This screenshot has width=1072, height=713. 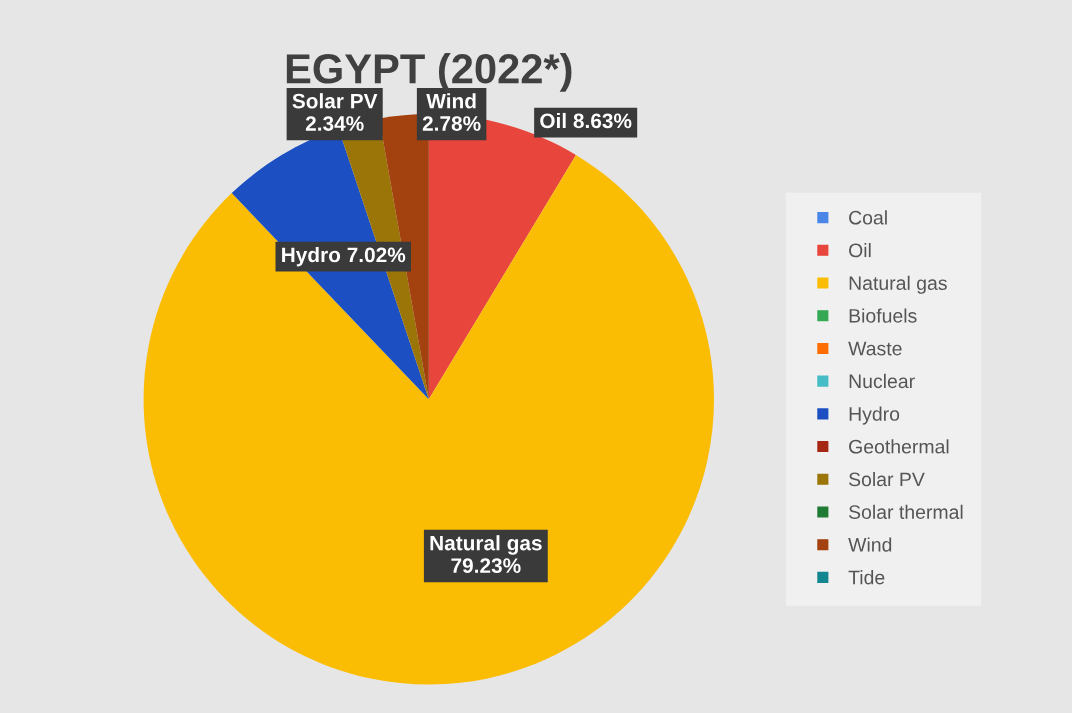 I want to click on legend-label: Solar thermal, so click(x=906, y=511).